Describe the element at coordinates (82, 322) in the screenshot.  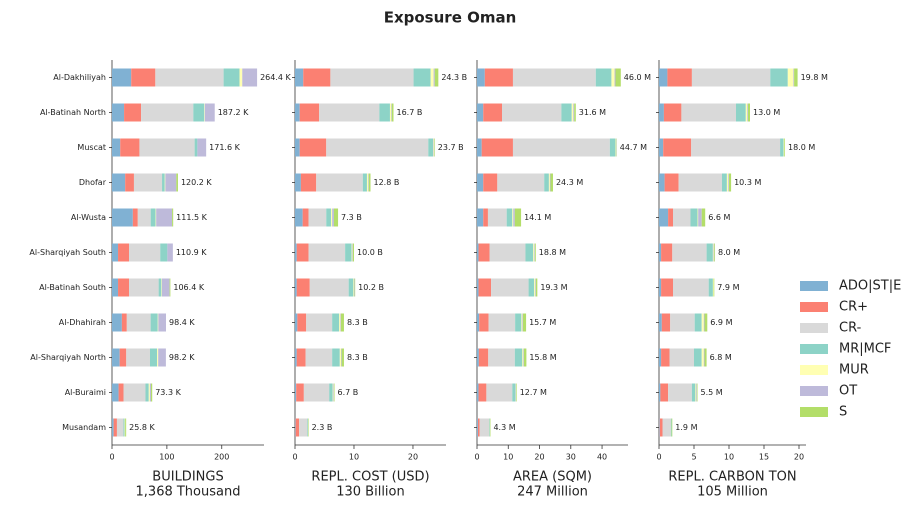
I see `y-tick-label: Al-Dhahirah` at that location.